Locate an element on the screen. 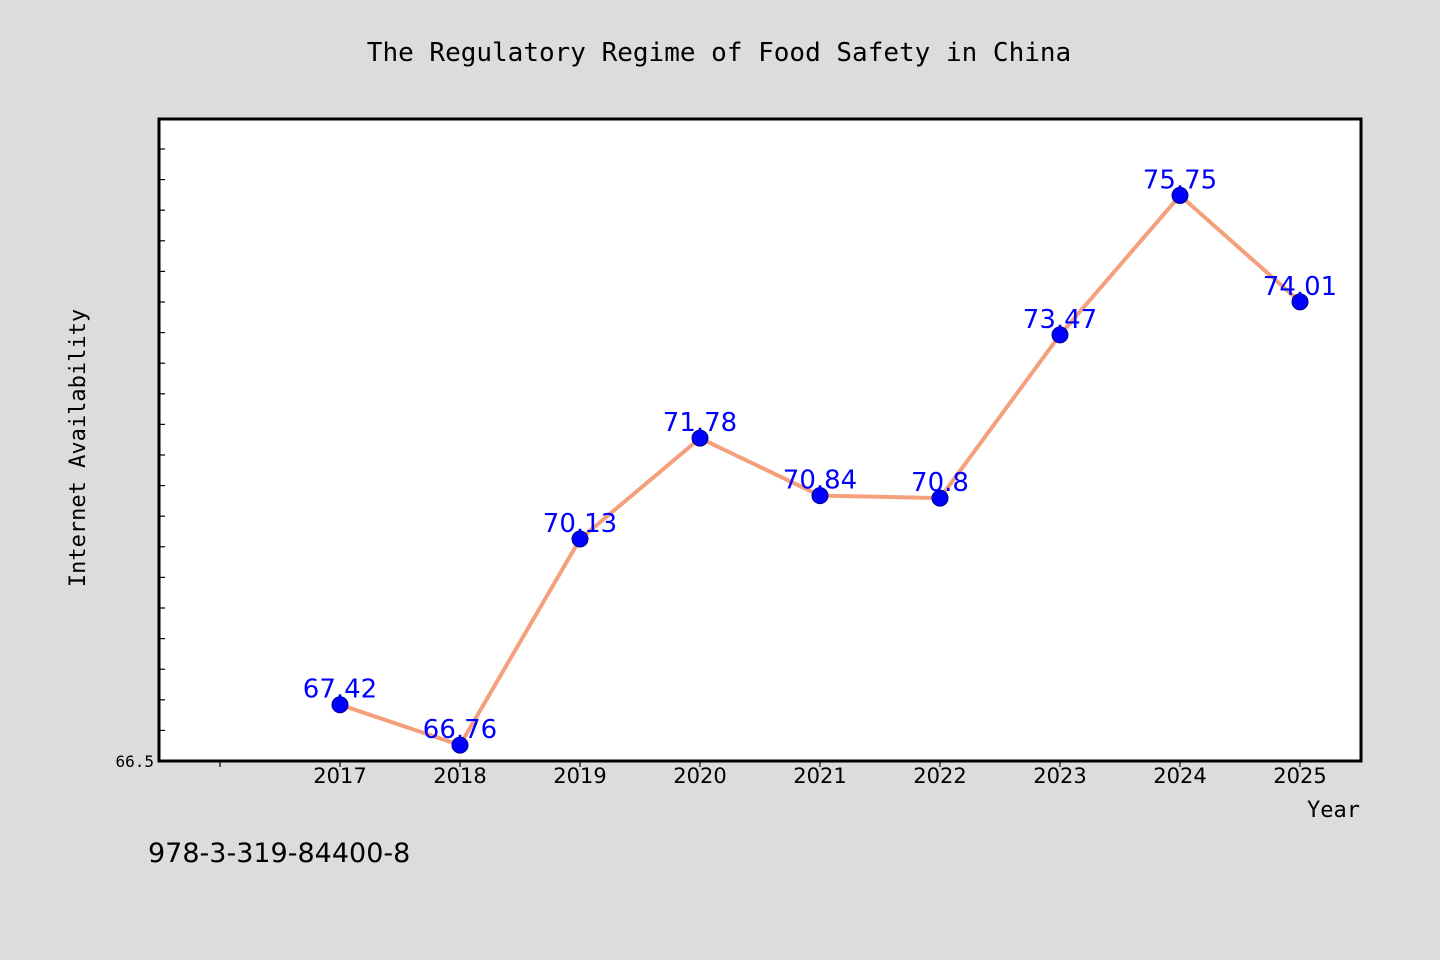 The image size is (1440, 960). x-tick-label: 2024 is located at coordinates (1179, 776).